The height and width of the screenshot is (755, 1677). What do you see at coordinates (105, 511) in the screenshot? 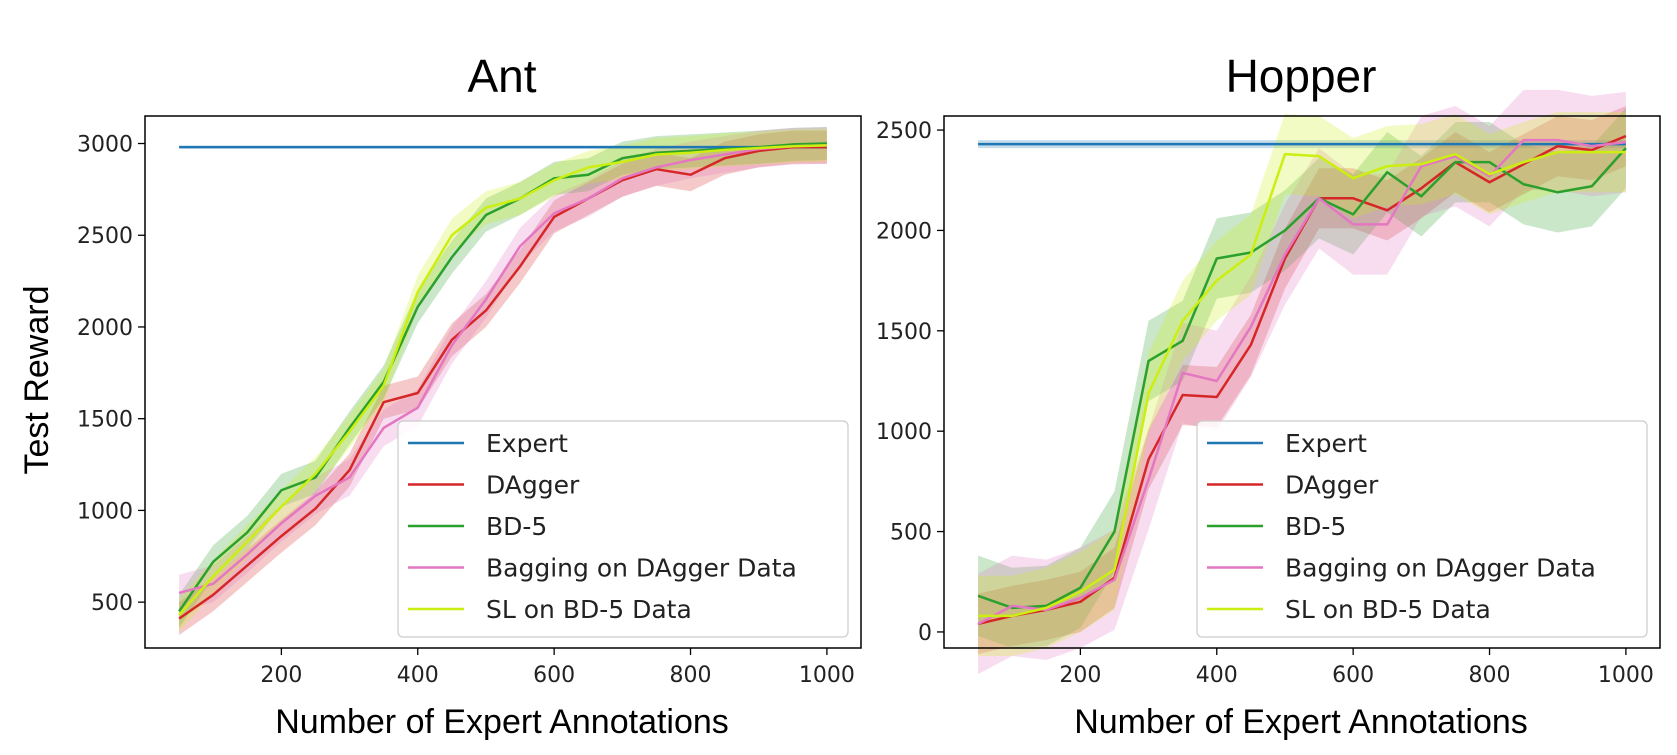
I see `ant-ytick-label: 1000` at bounding box center [105, 511].